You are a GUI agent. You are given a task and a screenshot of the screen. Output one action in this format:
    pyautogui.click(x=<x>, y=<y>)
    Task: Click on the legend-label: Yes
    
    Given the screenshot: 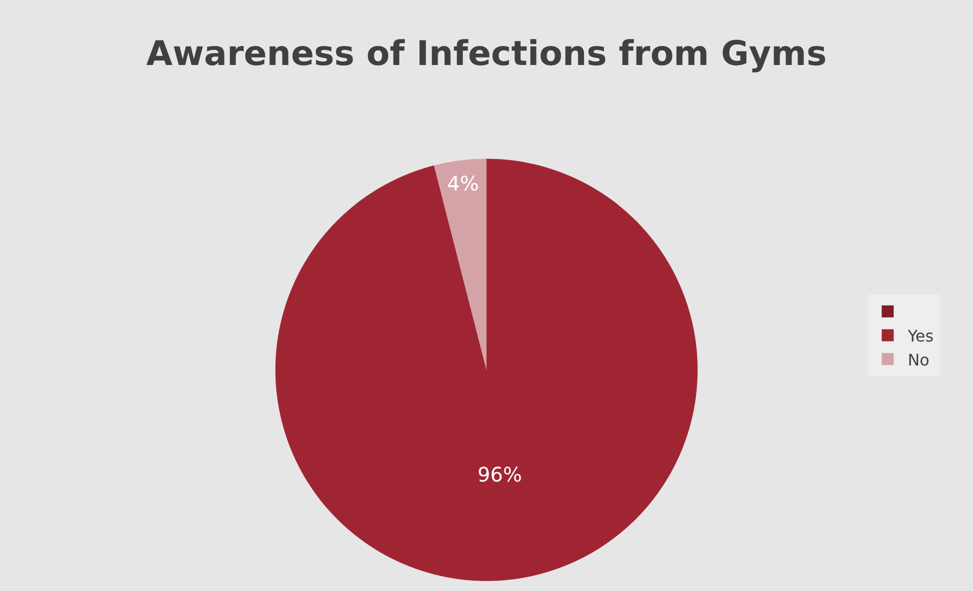 What is the action you would take?
    pyautogui.click(x=920, y=336)
    